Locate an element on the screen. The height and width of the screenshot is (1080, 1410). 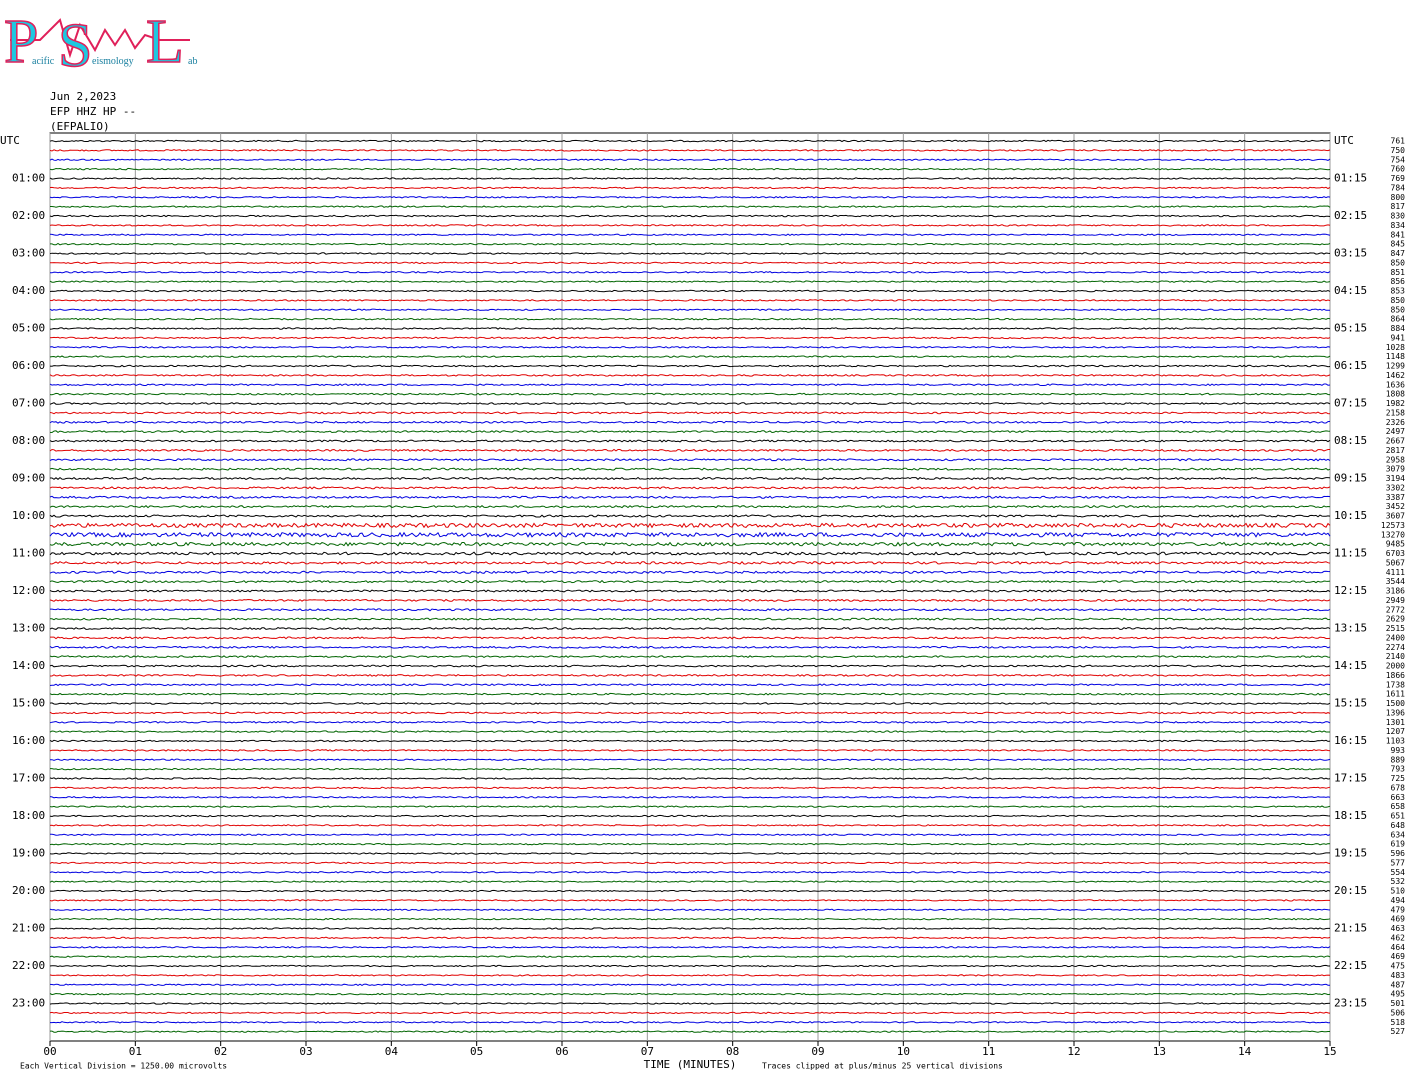
time-label-left: 10:00 is located at coordinates (28, 515).